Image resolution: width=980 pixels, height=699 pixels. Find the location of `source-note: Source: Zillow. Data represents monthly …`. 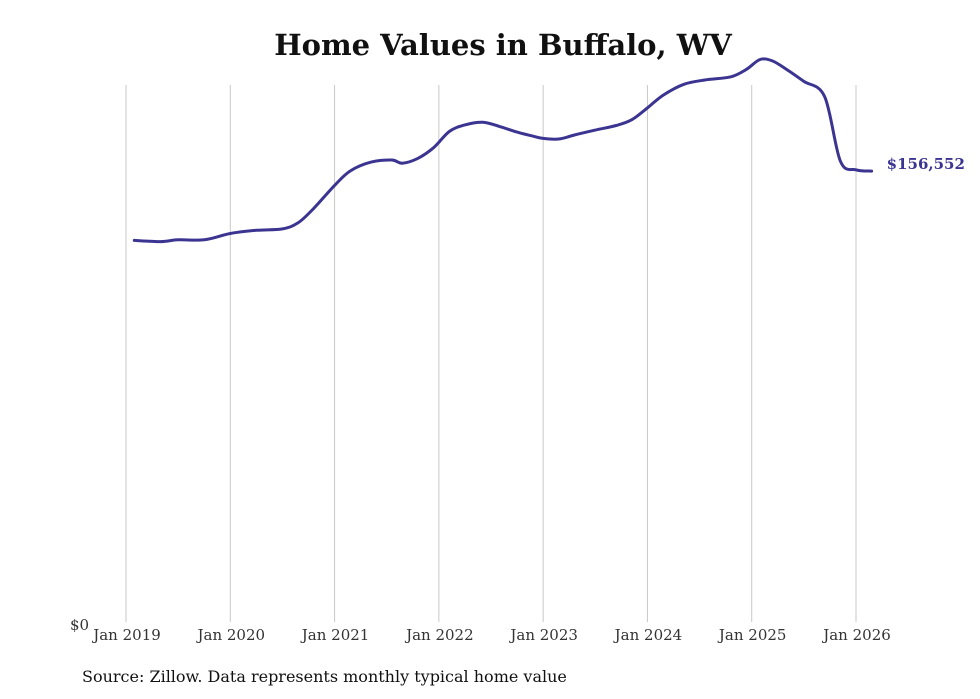

source-note: Source: Zillow. Data represents monthly … is located at coordinates (324, 676).